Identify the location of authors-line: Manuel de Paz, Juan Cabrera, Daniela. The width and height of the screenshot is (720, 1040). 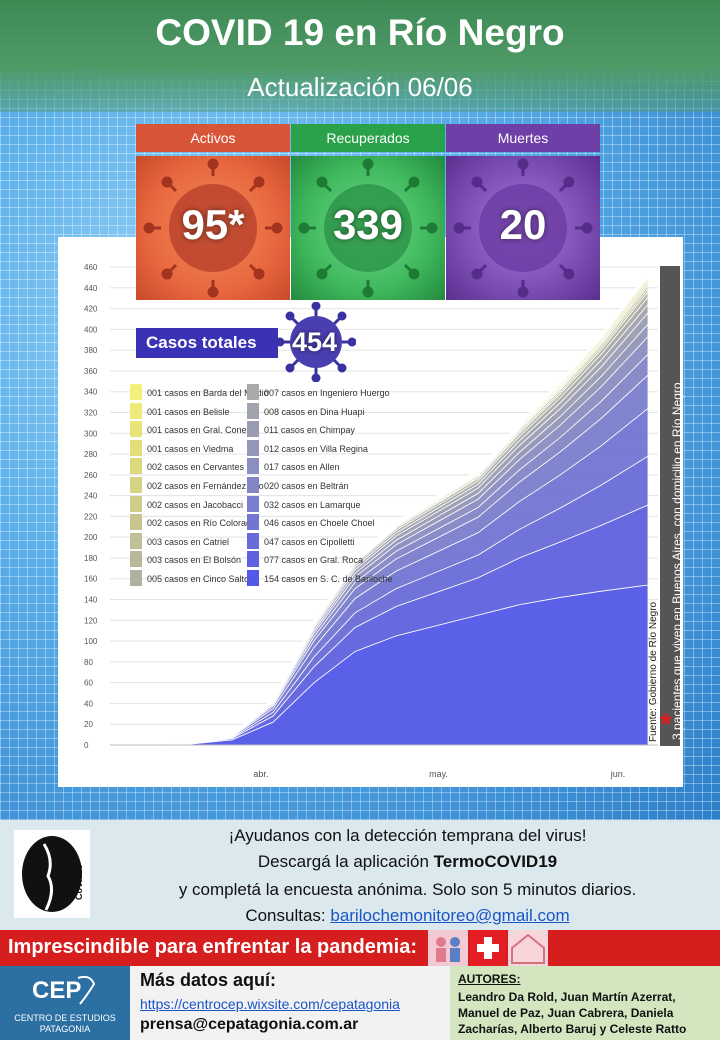
(566, 1013).